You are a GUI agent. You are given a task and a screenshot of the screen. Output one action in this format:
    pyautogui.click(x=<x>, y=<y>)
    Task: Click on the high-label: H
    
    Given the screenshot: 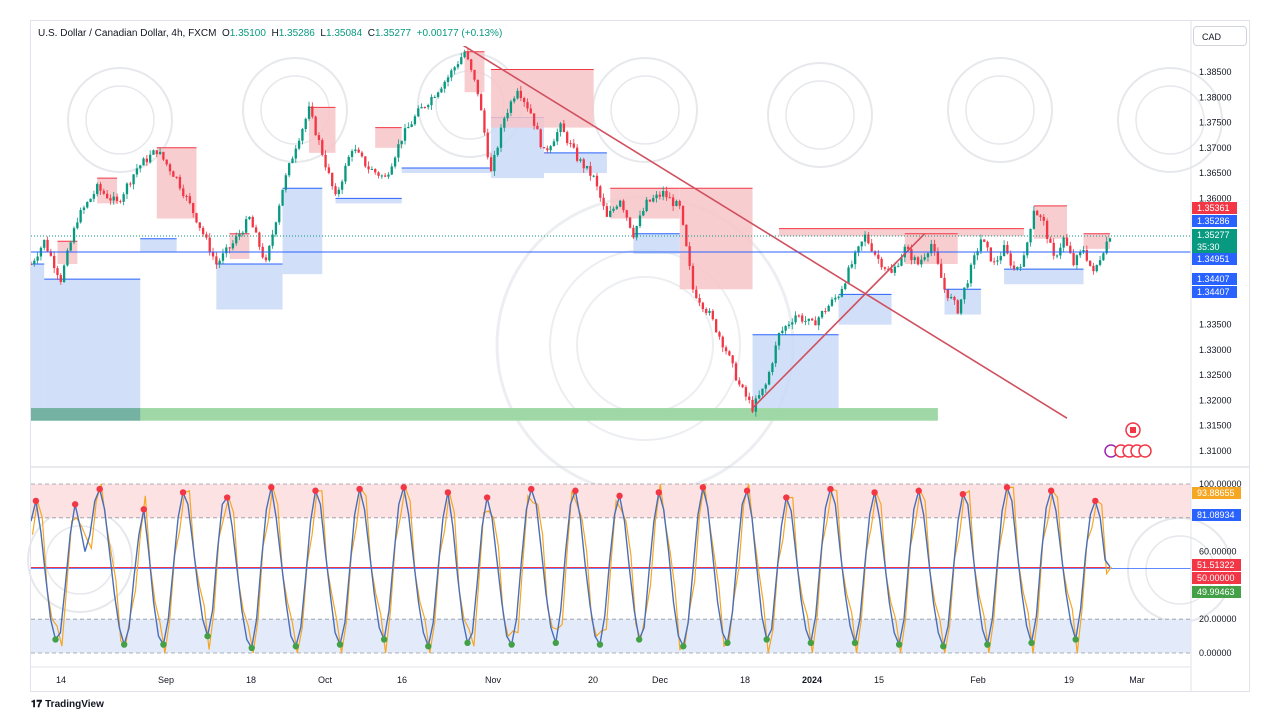 What is the action you would take?
    pyautogui.click(x=275, y=33)
    